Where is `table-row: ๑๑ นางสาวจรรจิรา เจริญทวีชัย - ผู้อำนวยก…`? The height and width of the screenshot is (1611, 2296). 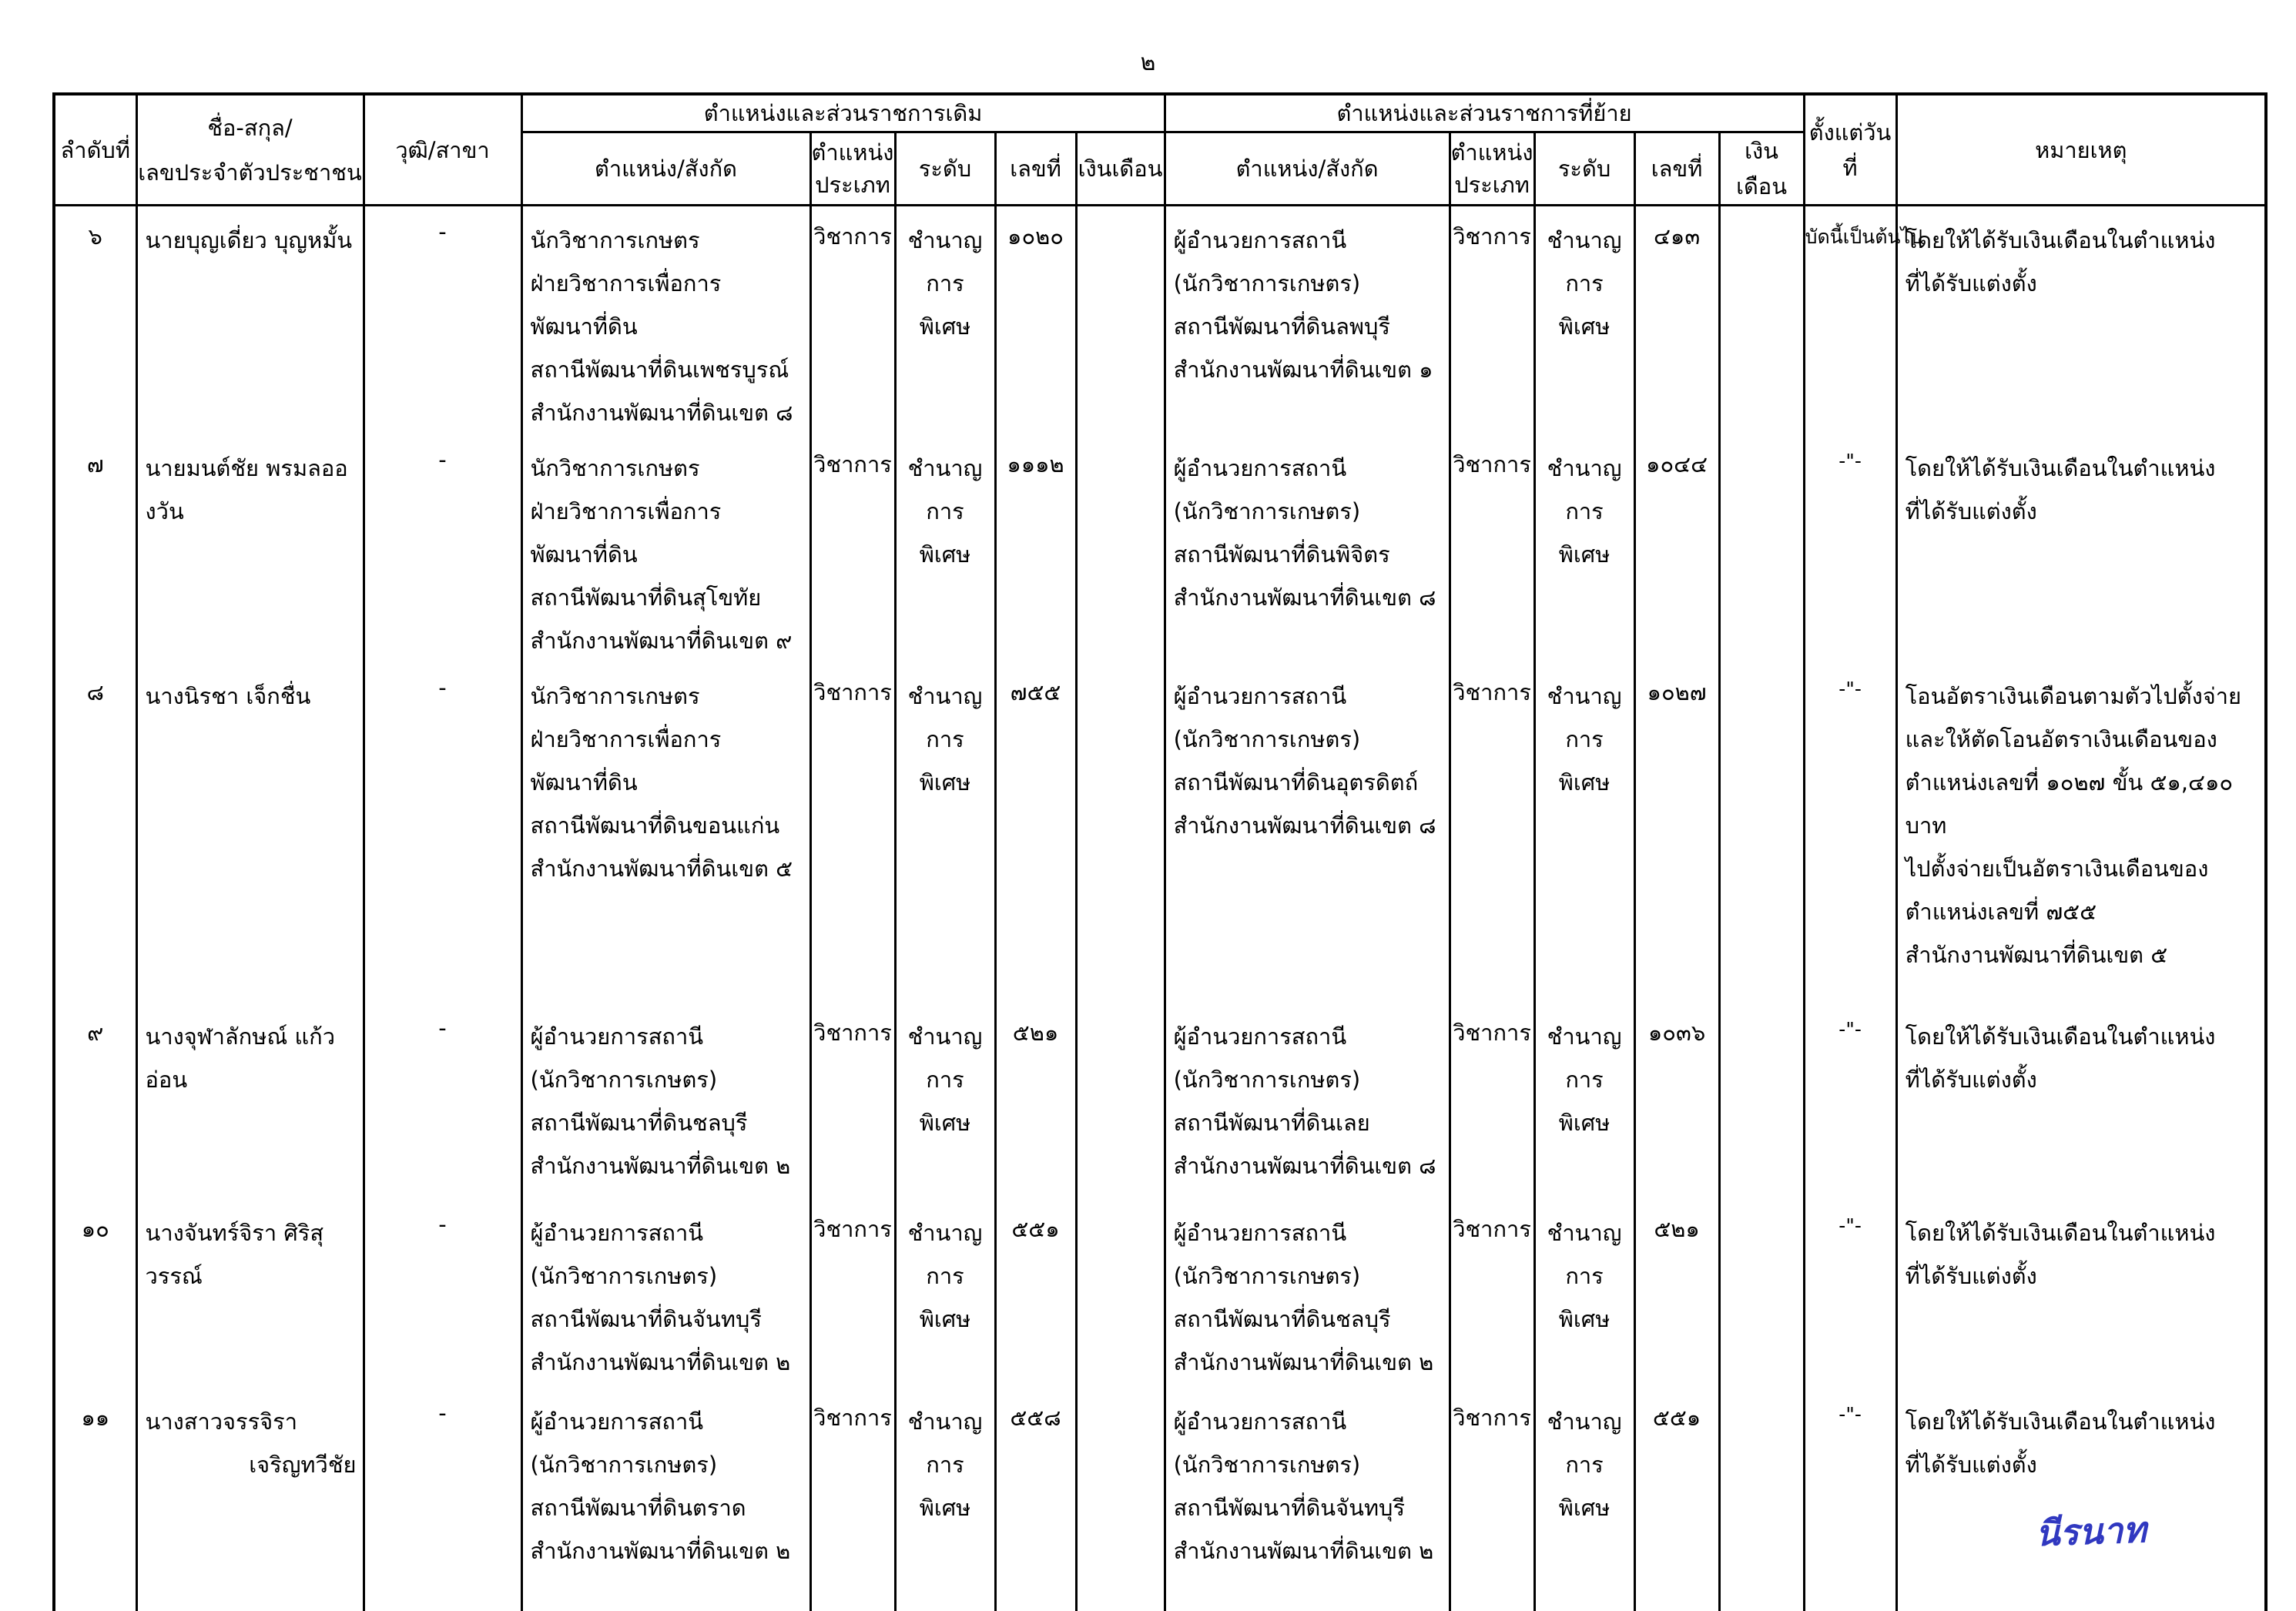 table-row: ๑๑ นางสาวจรรจิรา เจริญทวีชัย - ผู้อำนวยก… is located at coordinates (1160, 1499).